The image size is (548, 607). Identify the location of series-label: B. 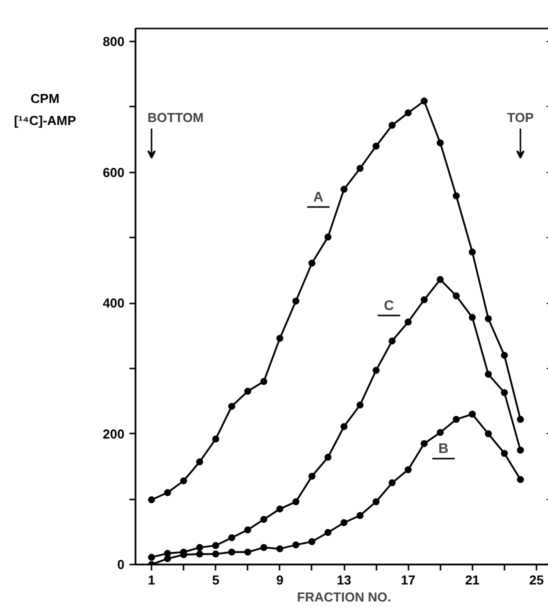
(443, 448).